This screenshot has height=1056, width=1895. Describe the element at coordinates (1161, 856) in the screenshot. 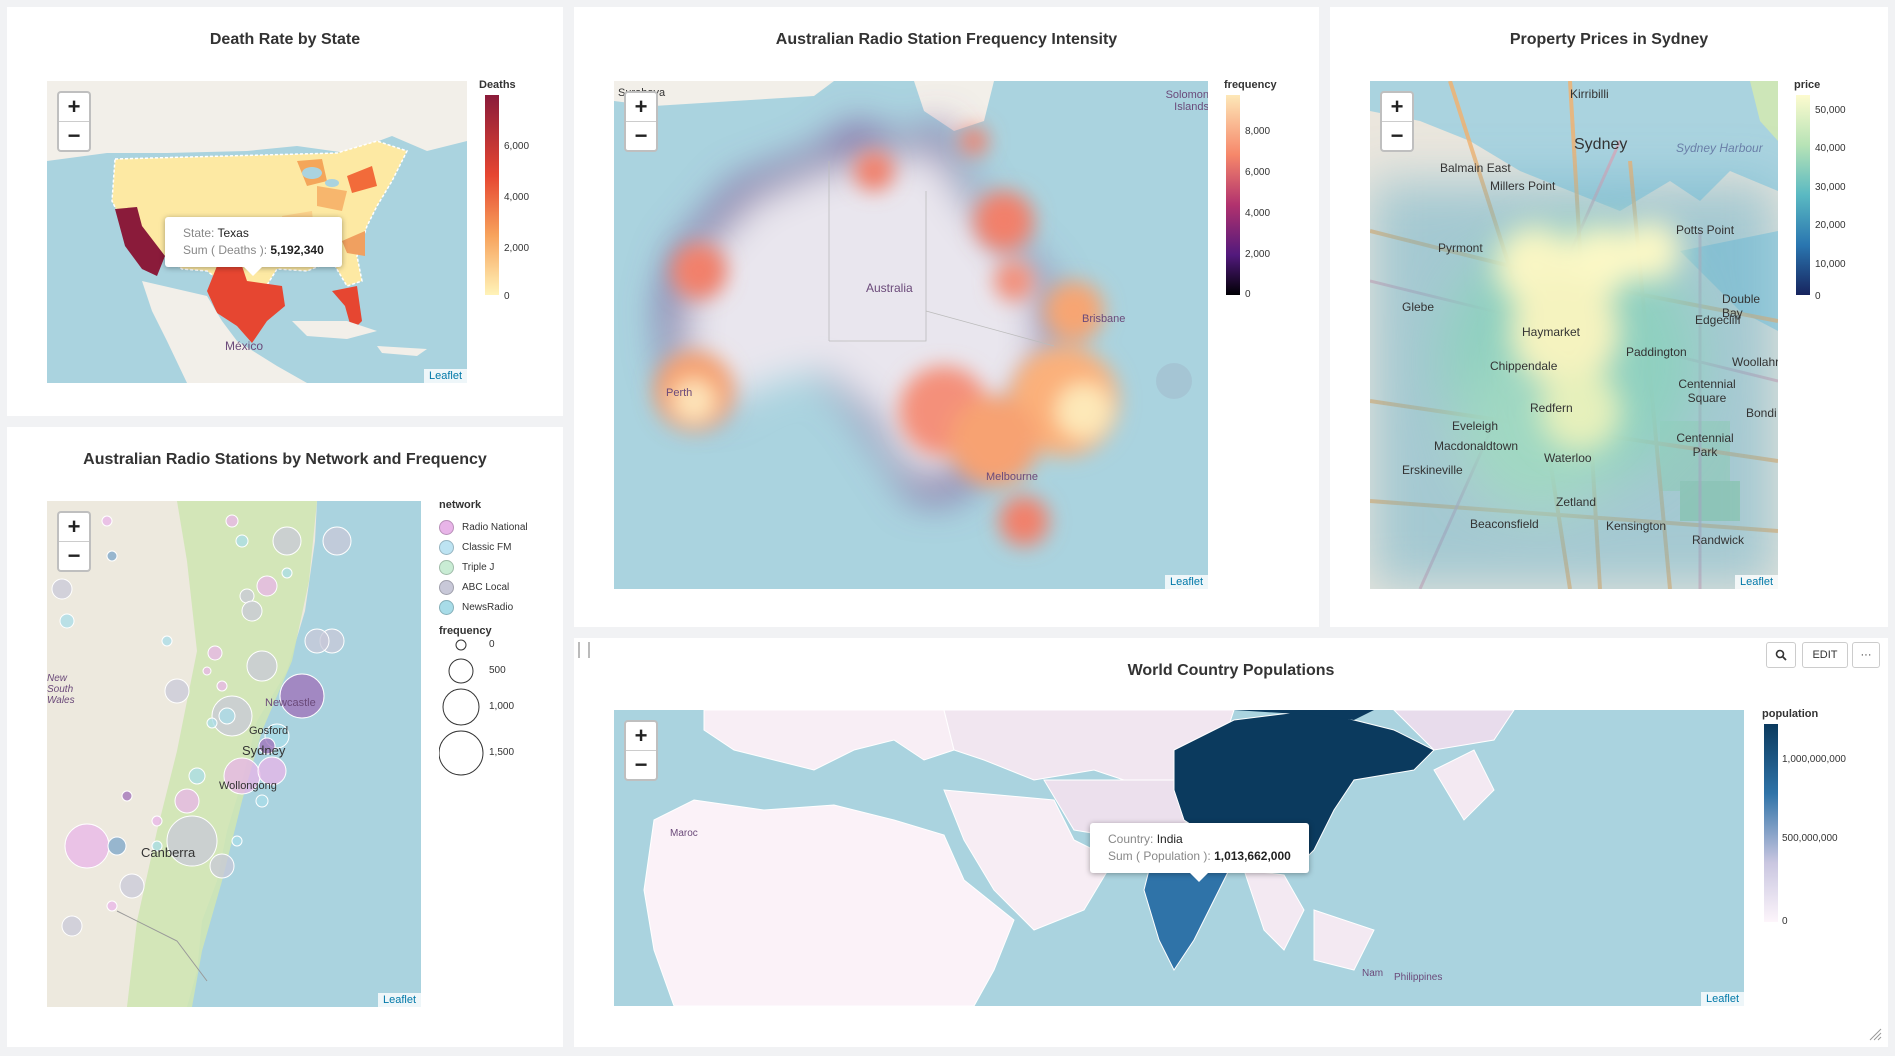

I see `tooltip-key: Sum ( Population ):` at that location.